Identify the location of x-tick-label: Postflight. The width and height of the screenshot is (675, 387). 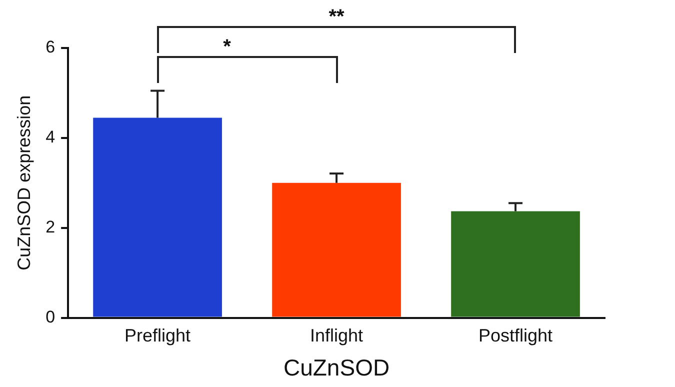
(515, 336).